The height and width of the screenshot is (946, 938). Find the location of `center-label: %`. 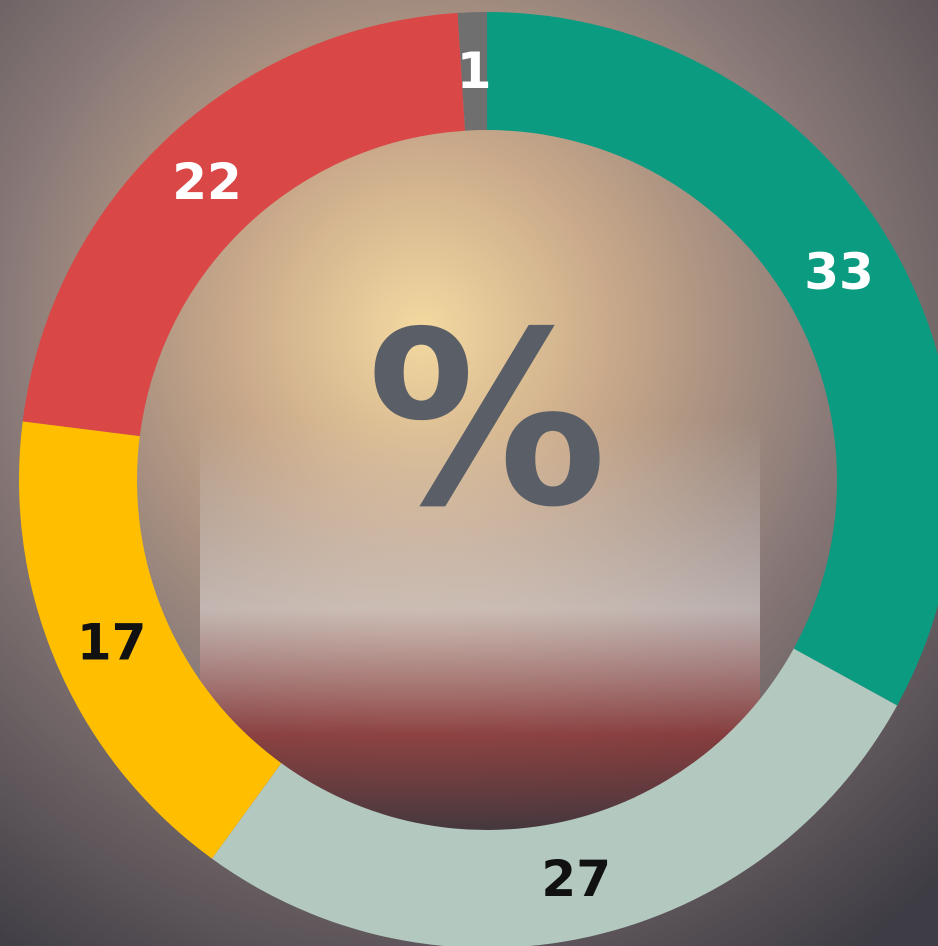

center-label: % is located at coordinates (487, 420).